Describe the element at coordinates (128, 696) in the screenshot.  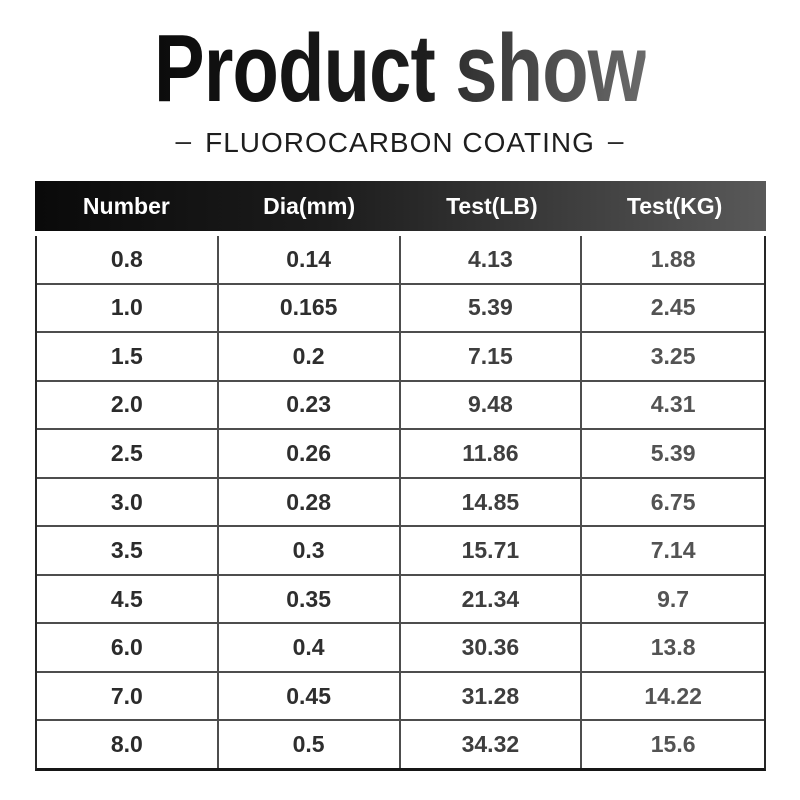
I see `table-cell: 7.0` at that location.